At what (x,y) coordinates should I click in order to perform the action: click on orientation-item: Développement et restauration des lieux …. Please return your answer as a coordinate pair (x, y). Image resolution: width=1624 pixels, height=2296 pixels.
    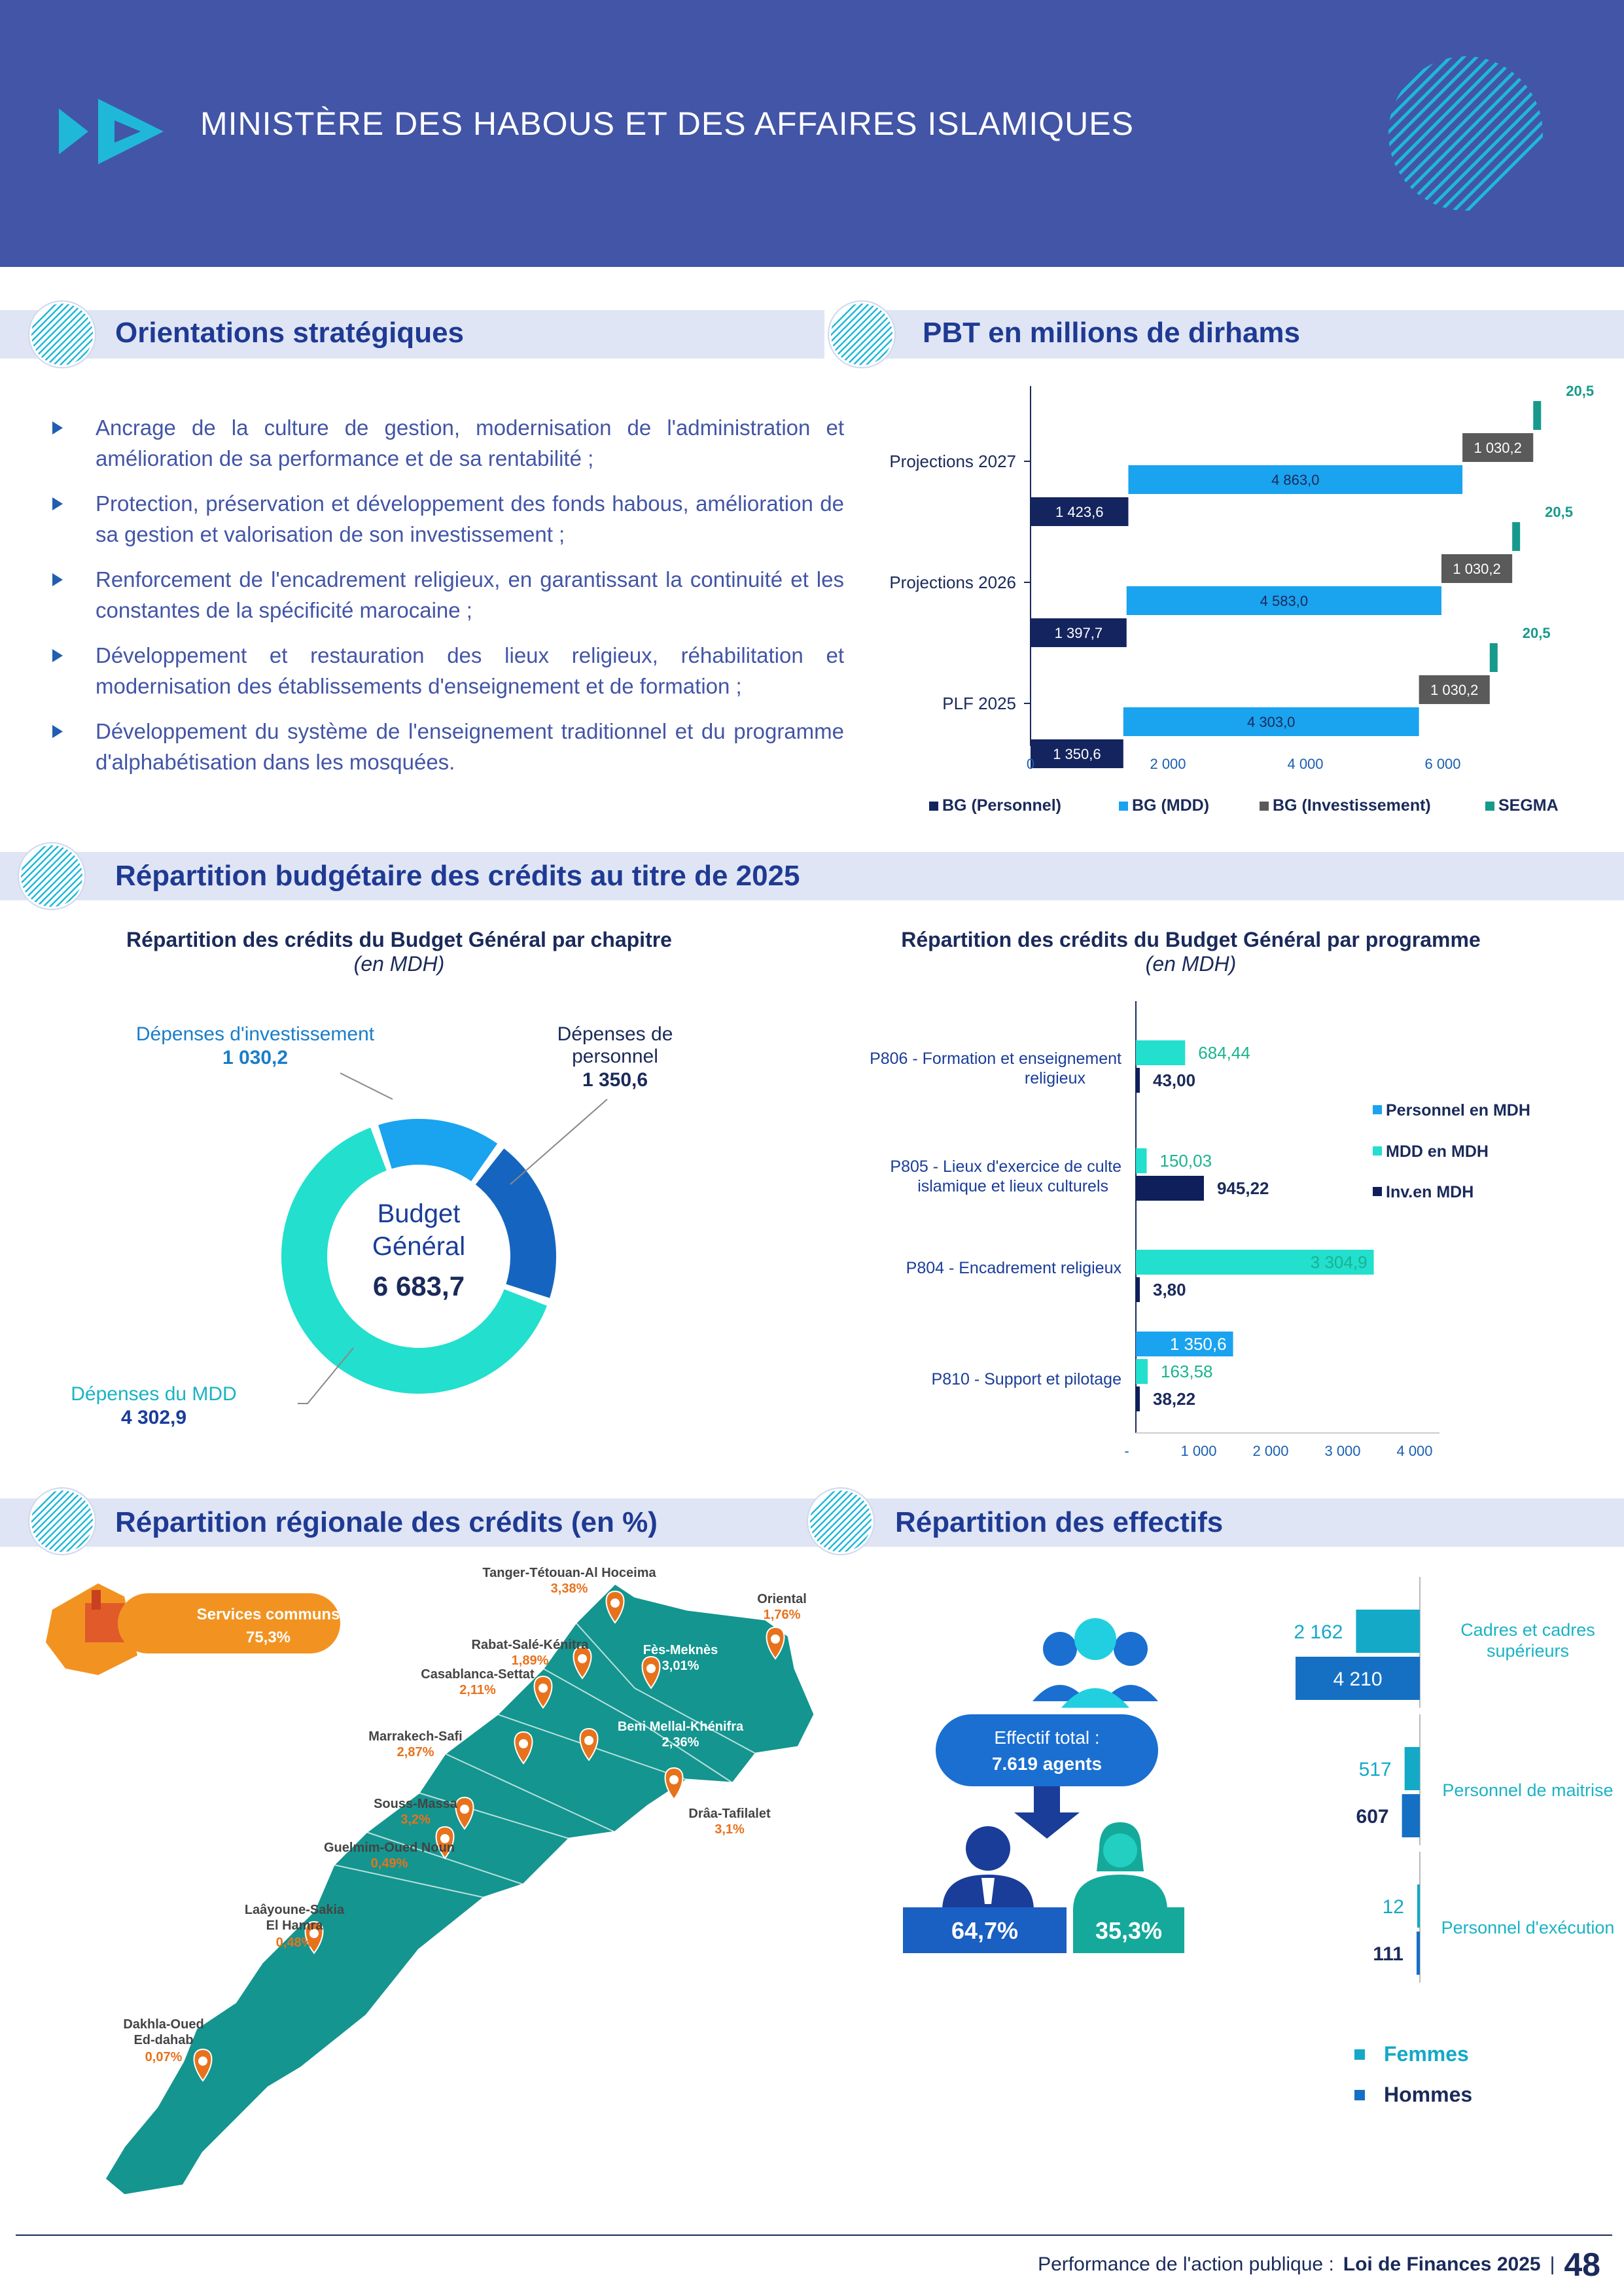
    Looking at the image, I should click on (448, 670).